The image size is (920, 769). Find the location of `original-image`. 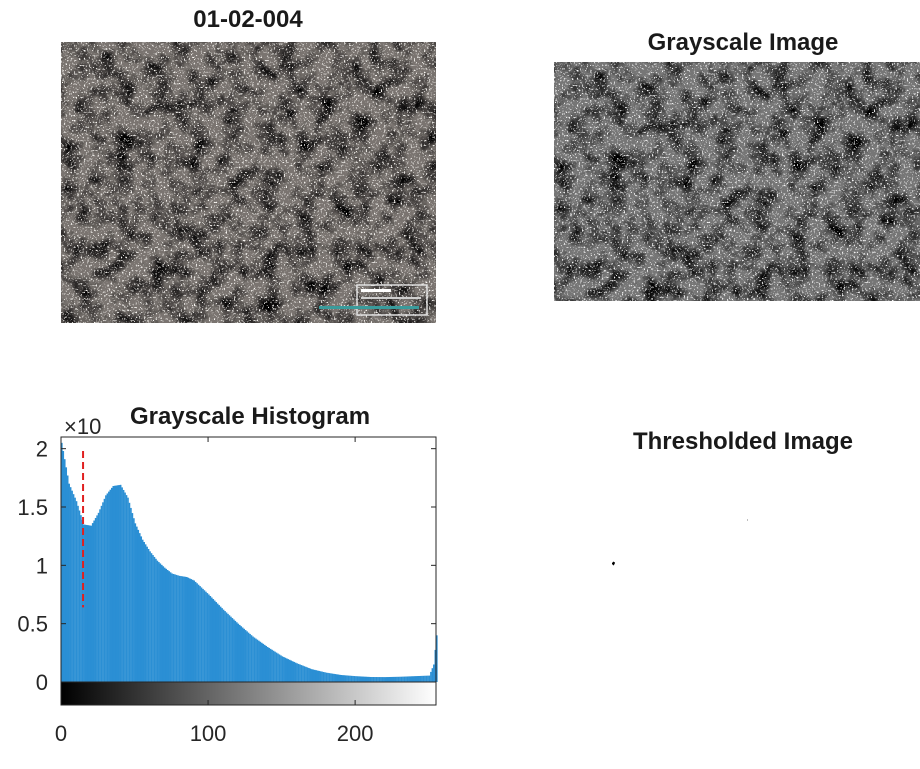

original-image is located at coordinates (248, 182).